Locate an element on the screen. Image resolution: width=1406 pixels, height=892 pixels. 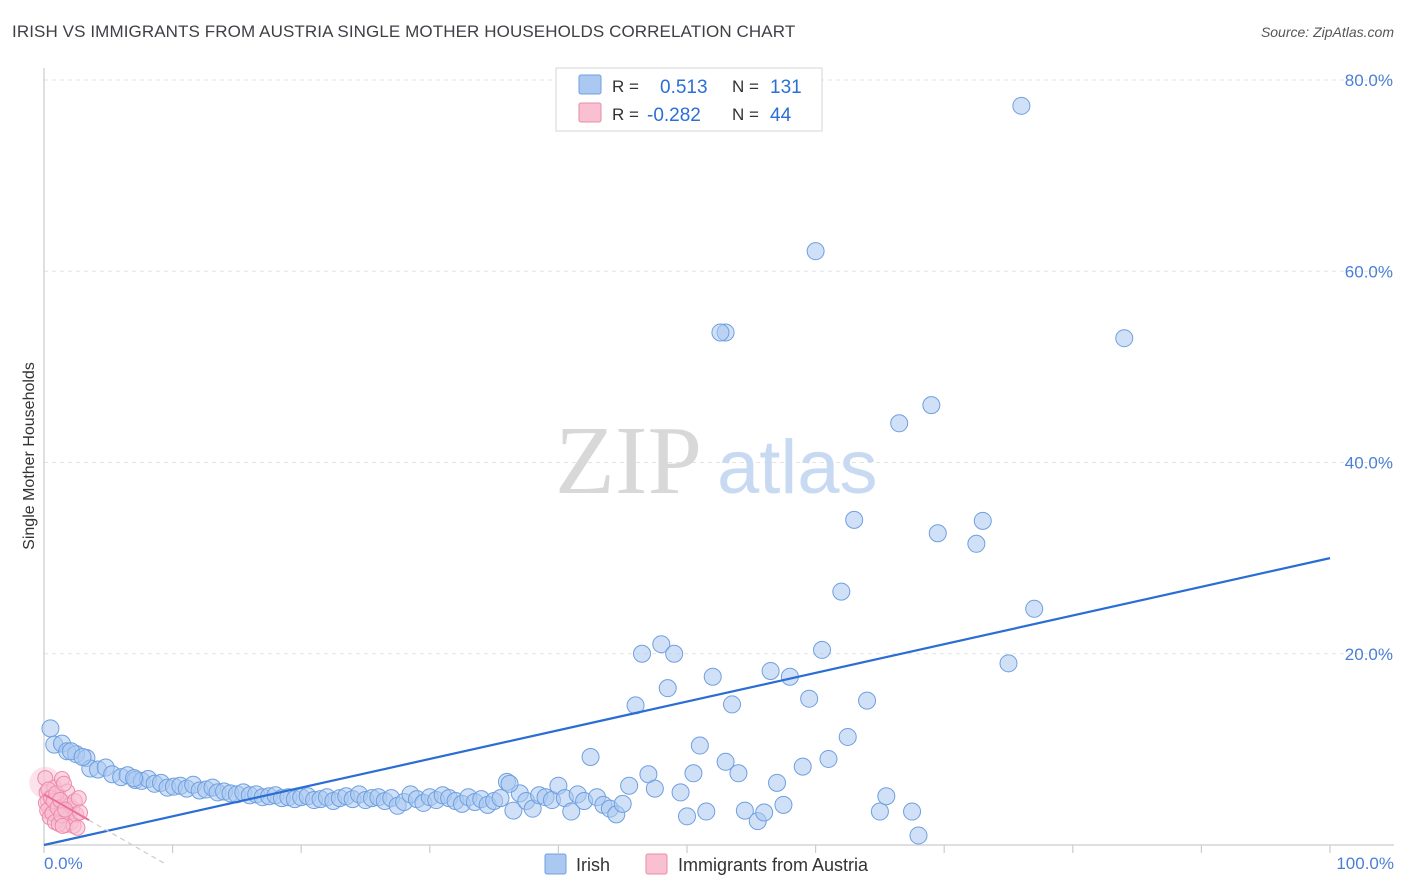
legend-n-label-irish: N = is located at coordinates (745, 86).